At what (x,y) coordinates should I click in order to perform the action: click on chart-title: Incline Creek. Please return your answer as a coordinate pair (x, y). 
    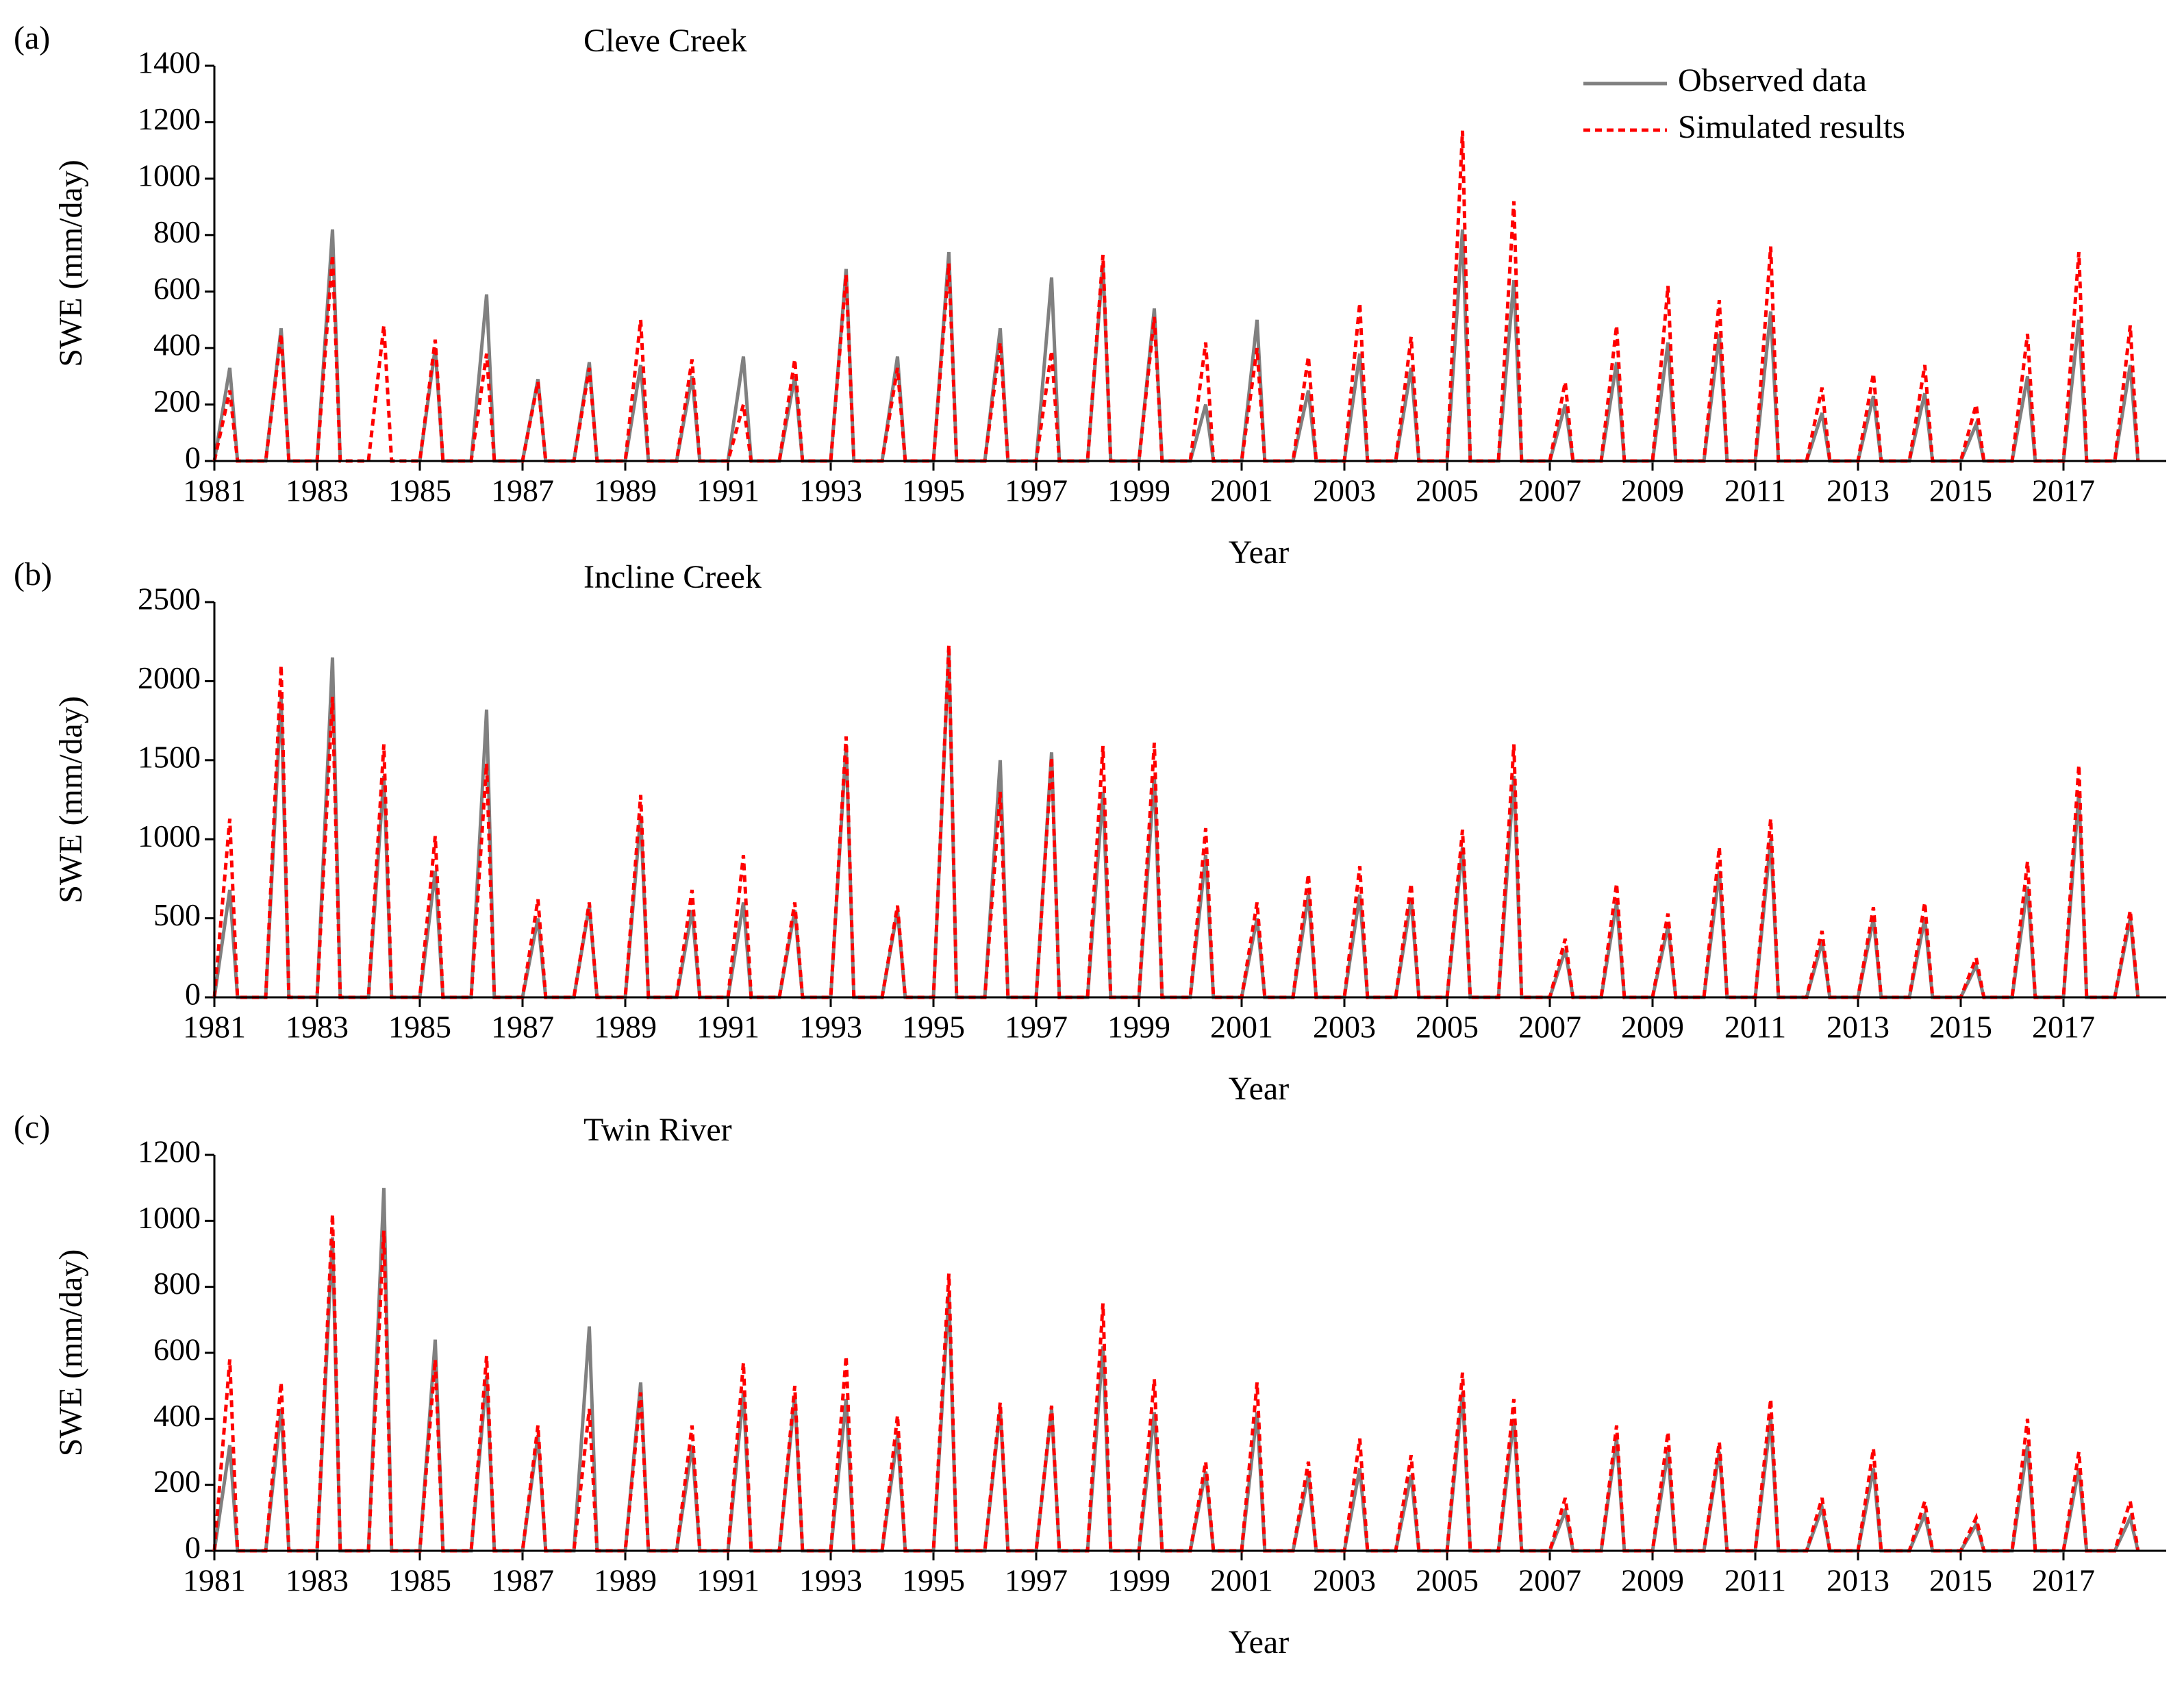
    Looking at the image, I should click on (672, 577).